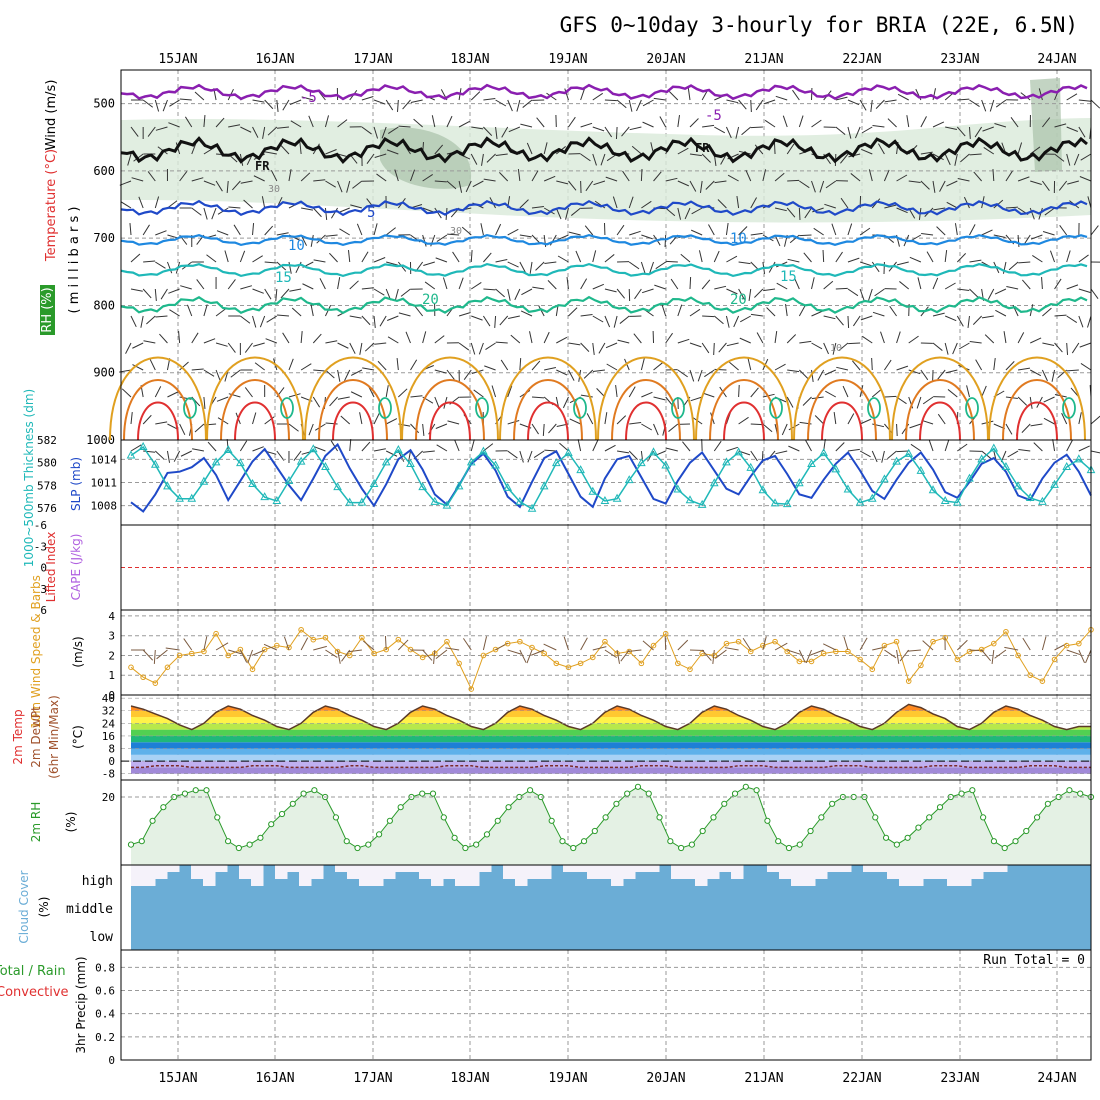 Image resolution: width=1100 pixels, height=1100 pixels. What do you see at coordinates (611, 660) in the screenshot?
I see `wind10-line` at bounding box center [611, 660].